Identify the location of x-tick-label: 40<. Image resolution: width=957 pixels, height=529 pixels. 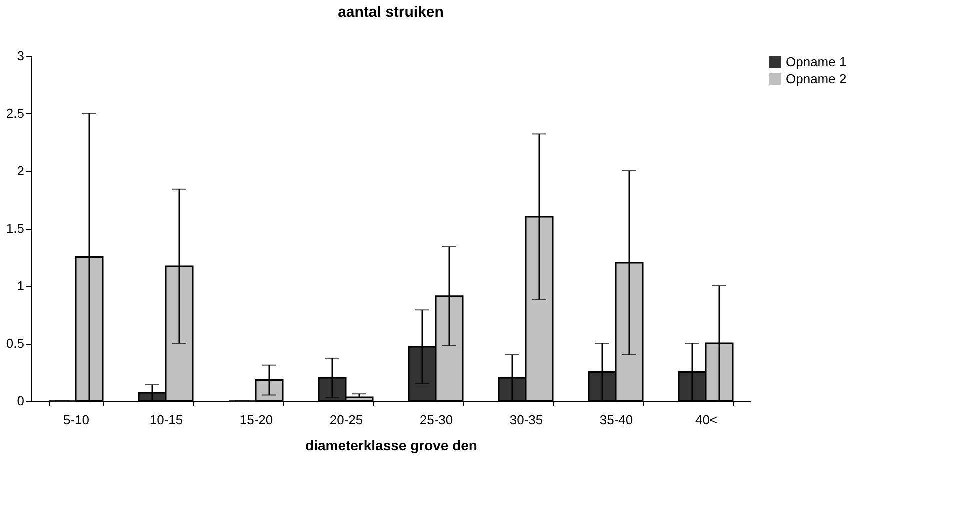
(706, 420).